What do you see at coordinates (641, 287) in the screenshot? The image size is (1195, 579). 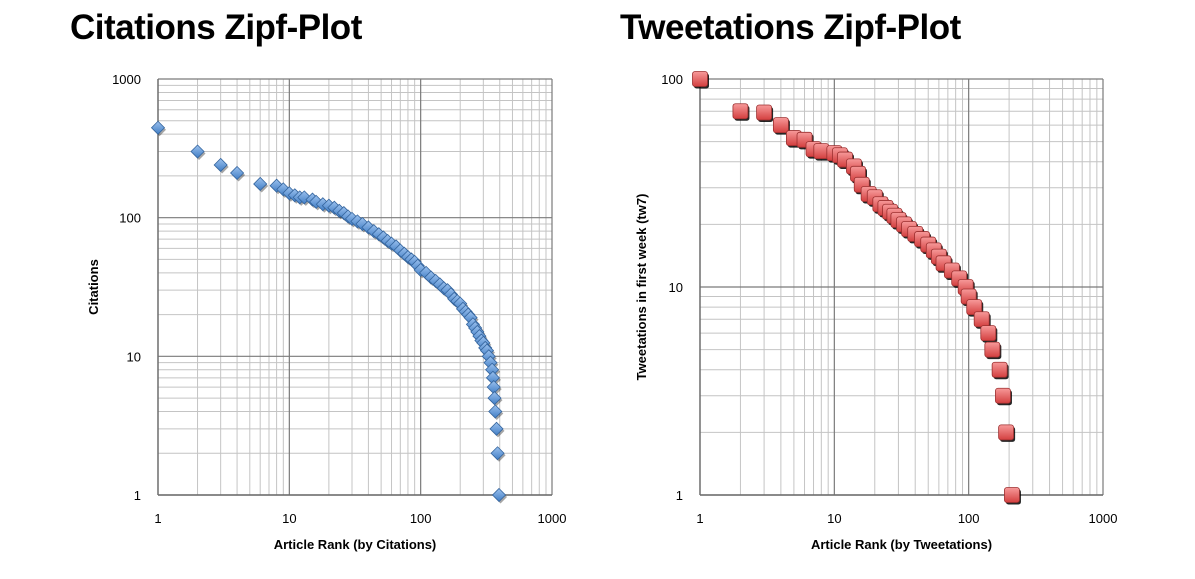 I see `y-axis-label: Tweetations in first week (tw7)` at bounding box center [641, 287].